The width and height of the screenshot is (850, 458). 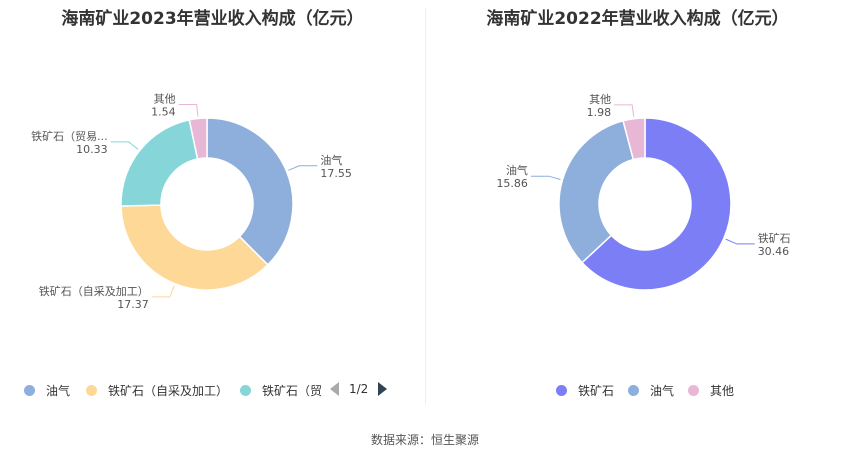 I want to click on pager-next-icon, so click(x=383, y=389).